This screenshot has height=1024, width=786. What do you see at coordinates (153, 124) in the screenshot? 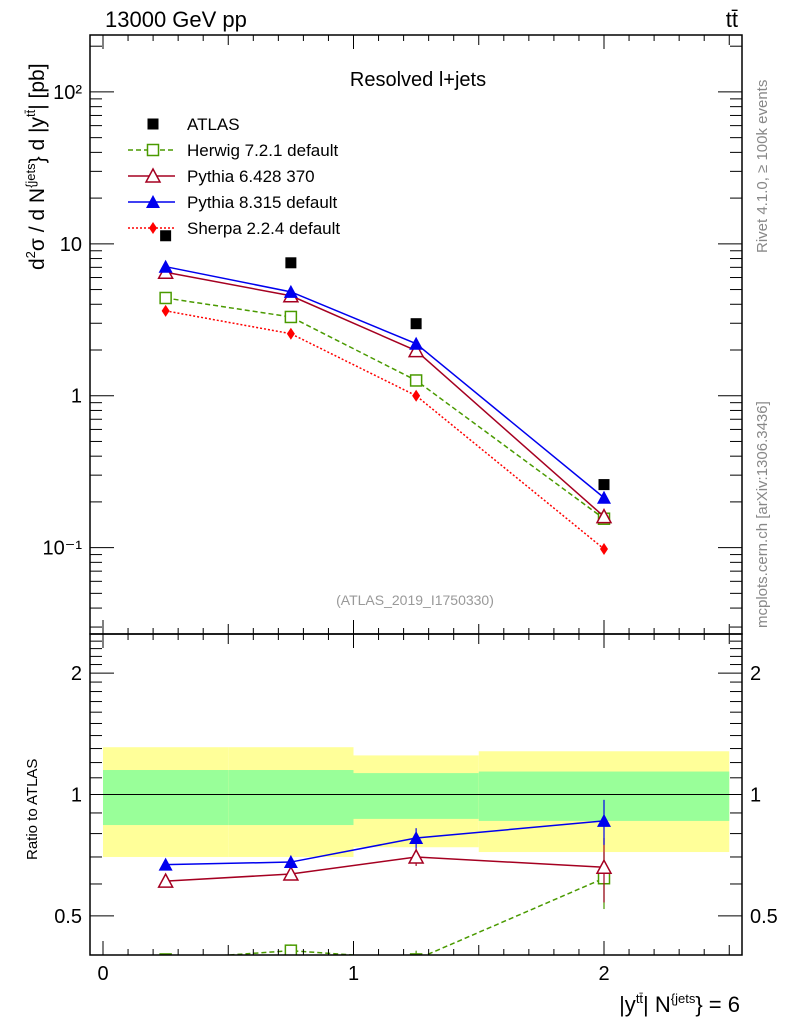
I see `legend-marker-atlas` at bounding box center [153, 124].